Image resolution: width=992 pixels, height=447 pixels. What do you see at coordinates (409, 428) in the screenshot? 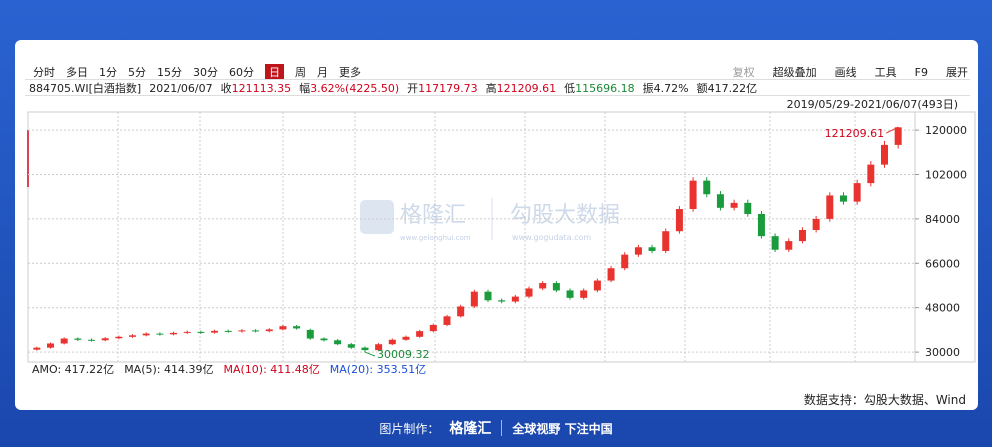
I see `made-by: 图片制作：` at bounding box center [409, 428].